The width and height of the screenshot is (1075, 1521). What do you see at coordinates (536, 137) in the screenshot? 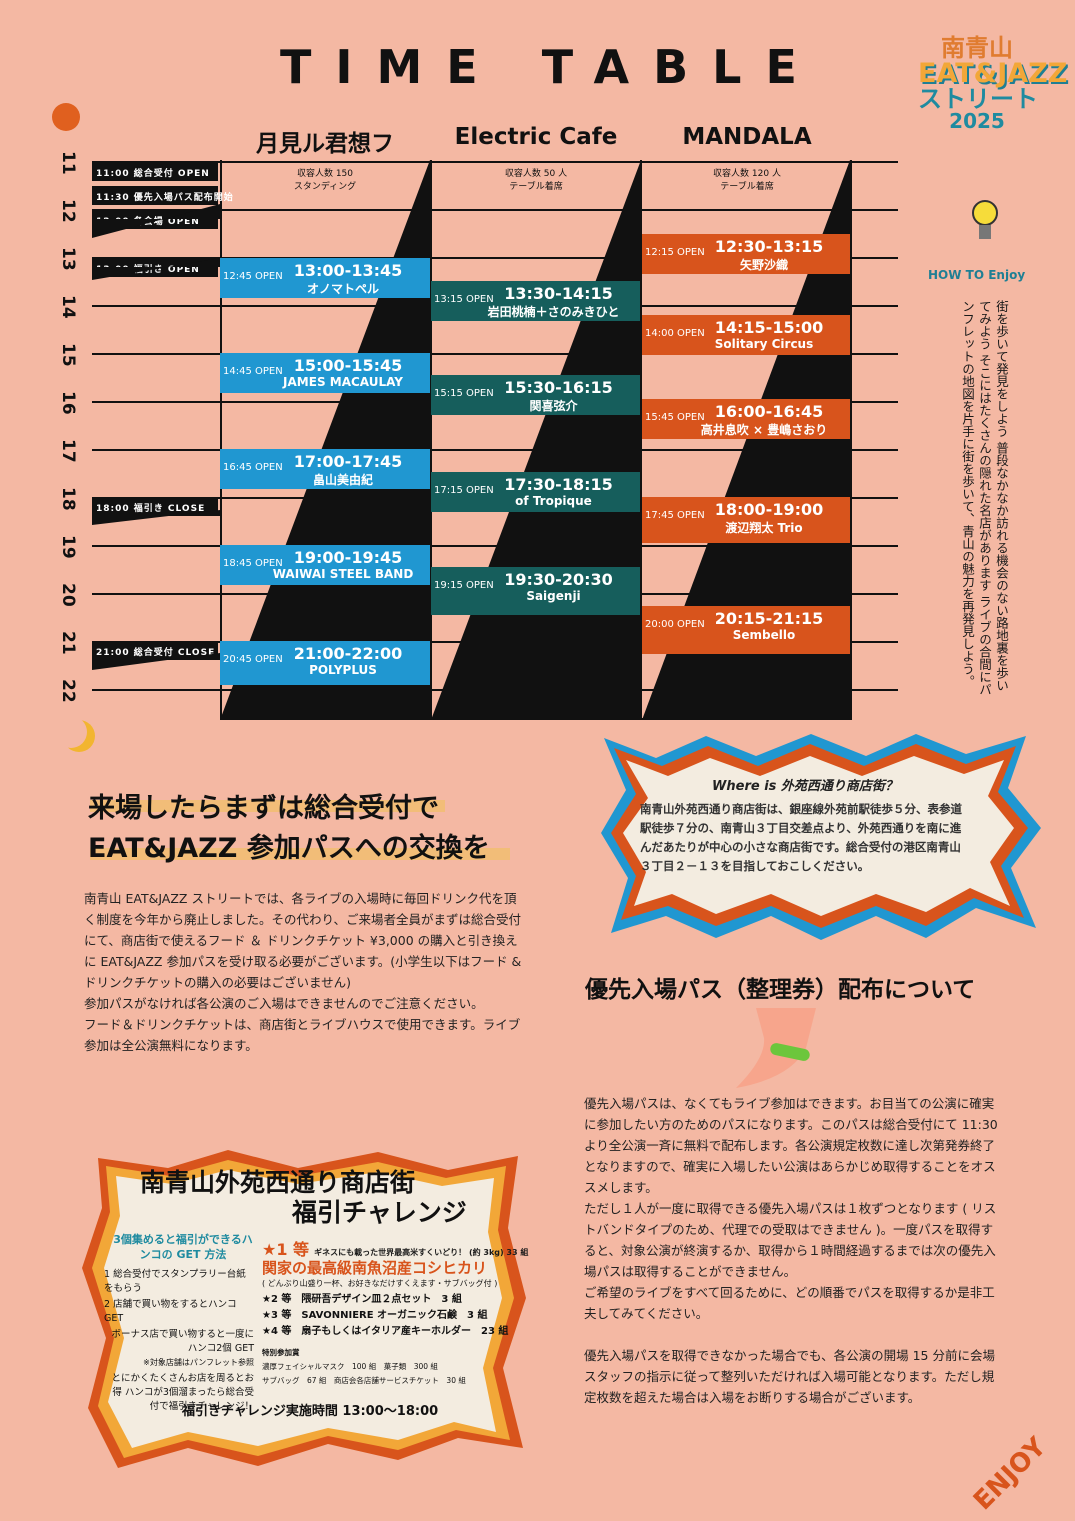
I see `venue-name: Electric Cafe` at bounding box center [536, 137].